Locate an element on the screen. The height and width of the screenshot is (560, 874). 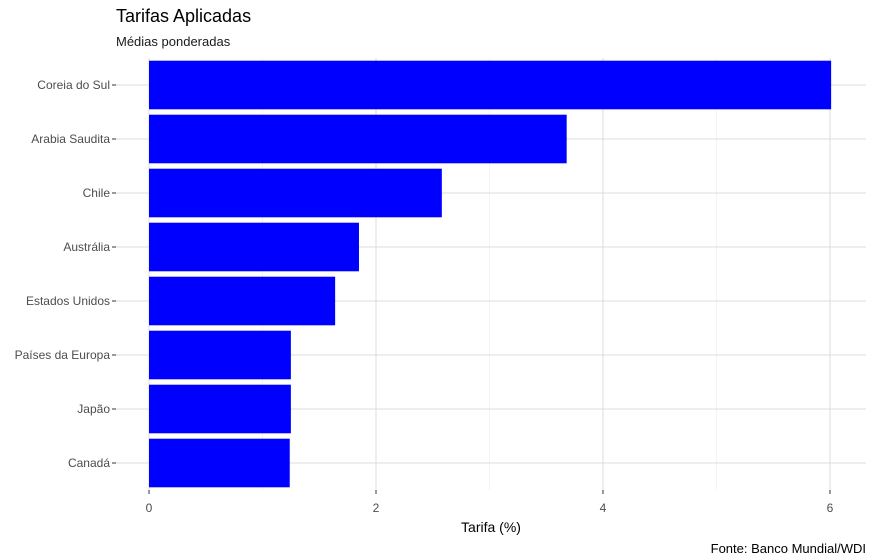
y-tick-label: Austrália is located at coordinates (86, 247).